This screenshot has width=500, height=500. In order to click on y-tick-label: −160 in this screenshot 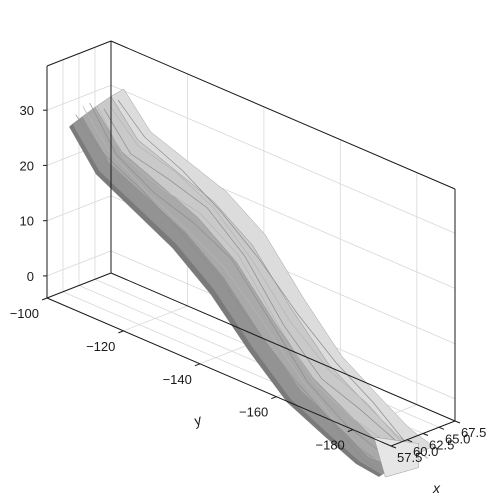, I will do `click(253, 412)`.